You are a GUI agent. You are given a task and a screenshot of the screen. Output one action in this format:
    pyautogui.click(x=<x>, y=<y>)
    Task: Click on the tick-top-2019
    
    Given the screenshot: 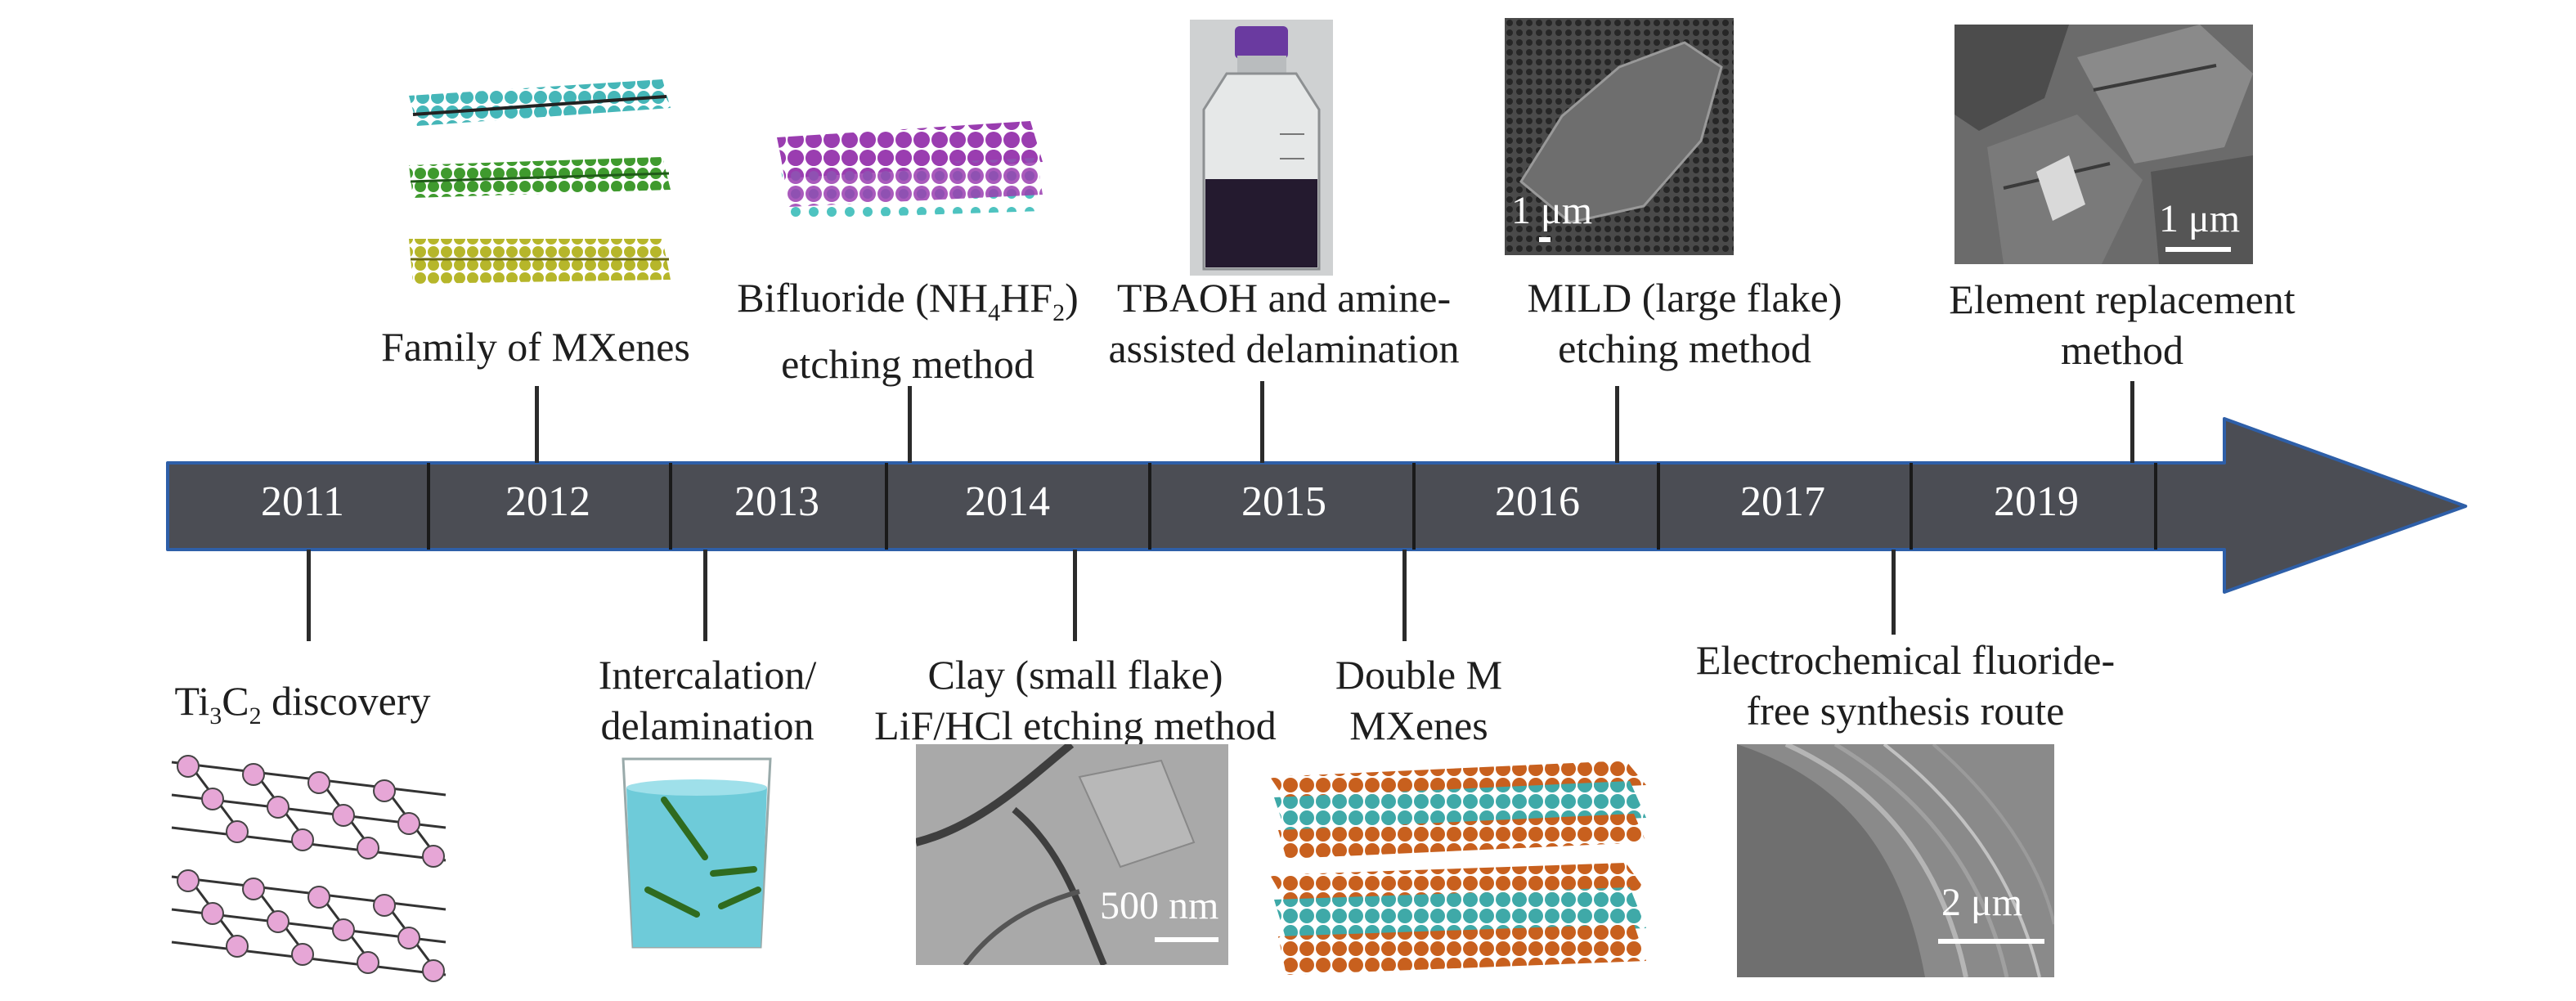 What is the action you would take?
    pyautogui.click(x=2132, y=422)
    